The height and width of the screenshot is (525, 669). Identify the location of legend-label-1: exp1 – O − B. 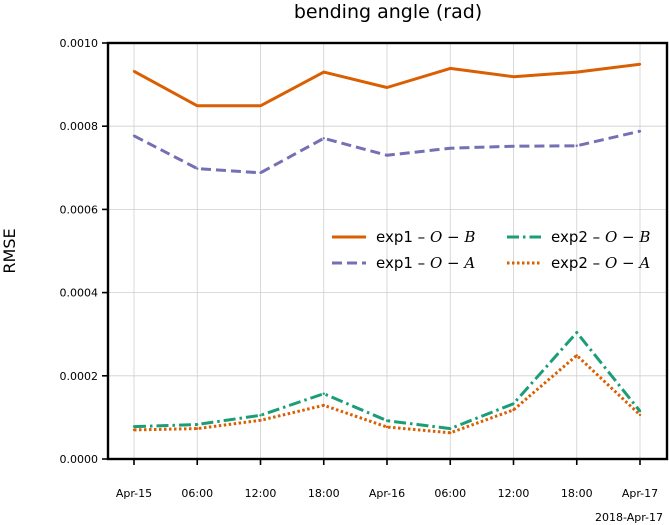
(425, 237).